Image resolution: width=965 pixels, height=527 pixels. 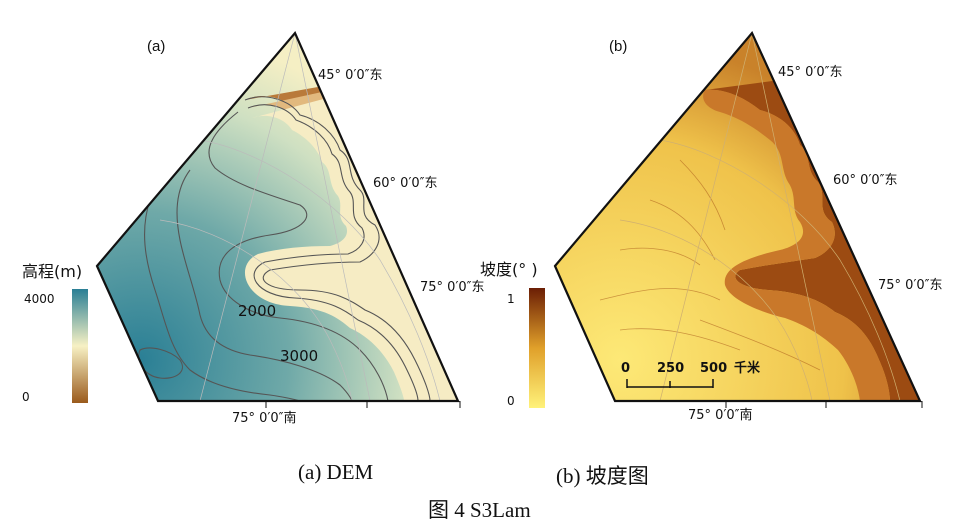 What do you see at coordinates (625, 368) in the screenshot?
I see `scale-bar-label-0: 0` at bounding box center [625, 368].